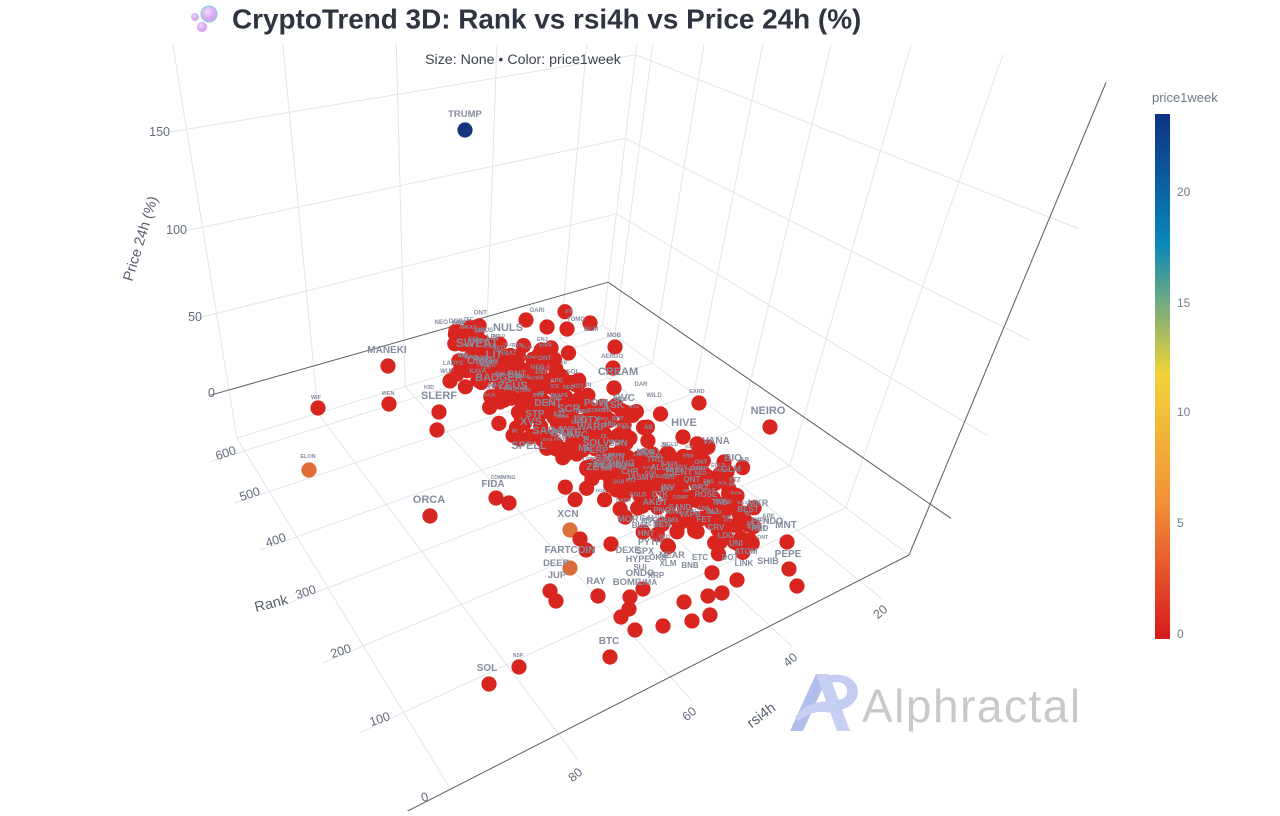 The height and width of the screenshot is (816, 1280). I want to click on svg-text: 20, so click(1184, 192).